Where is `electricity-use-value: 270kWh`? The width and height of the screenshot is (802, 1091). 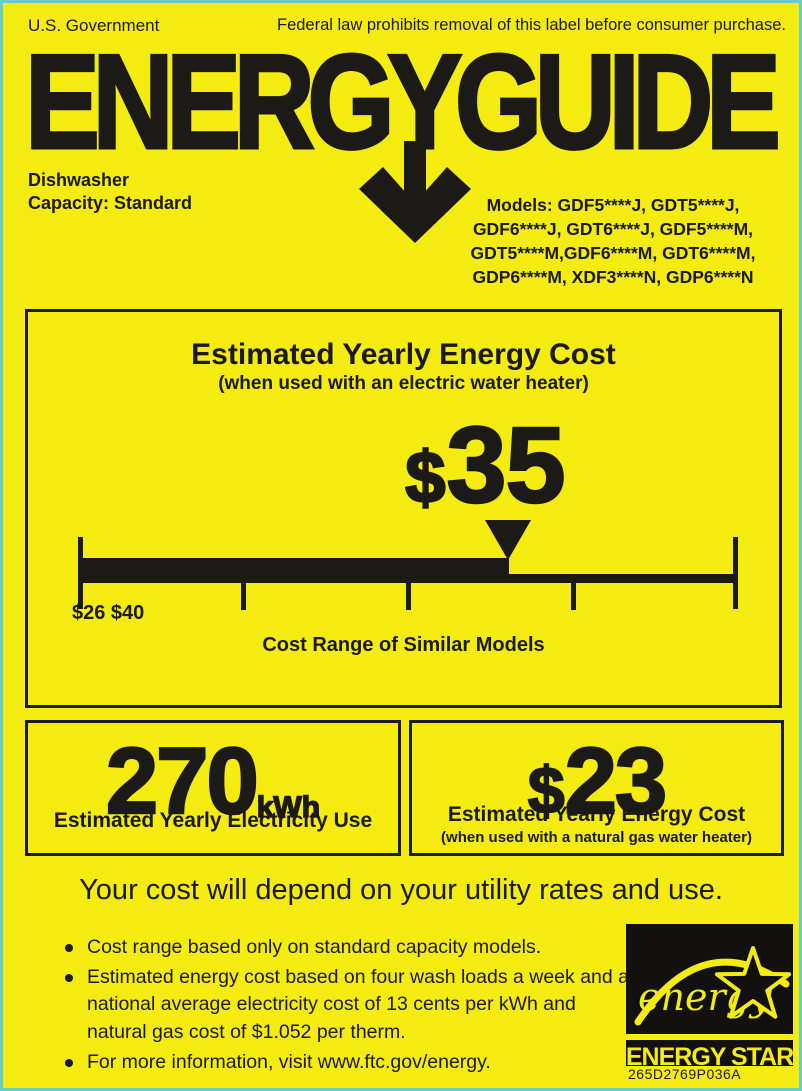
electricity-use-value: 270kWh is located at coordinates (213, 781).